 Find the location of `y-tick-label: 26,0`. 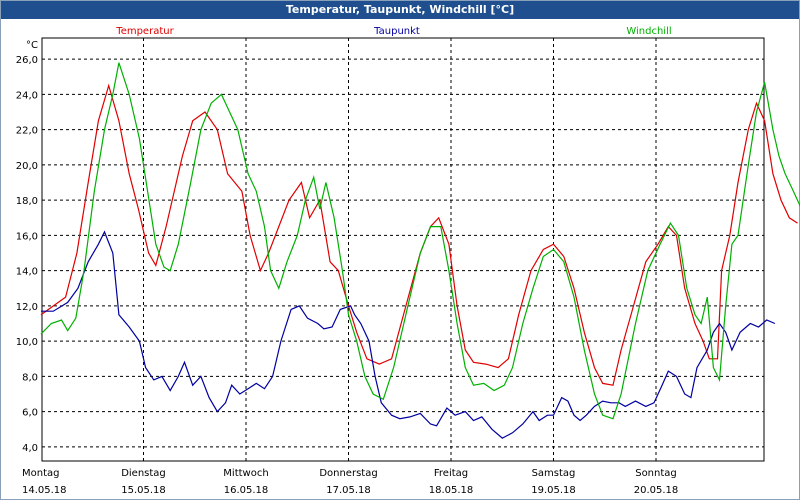

y-tick-label: 26,0 is located at coordinates (27, 60).